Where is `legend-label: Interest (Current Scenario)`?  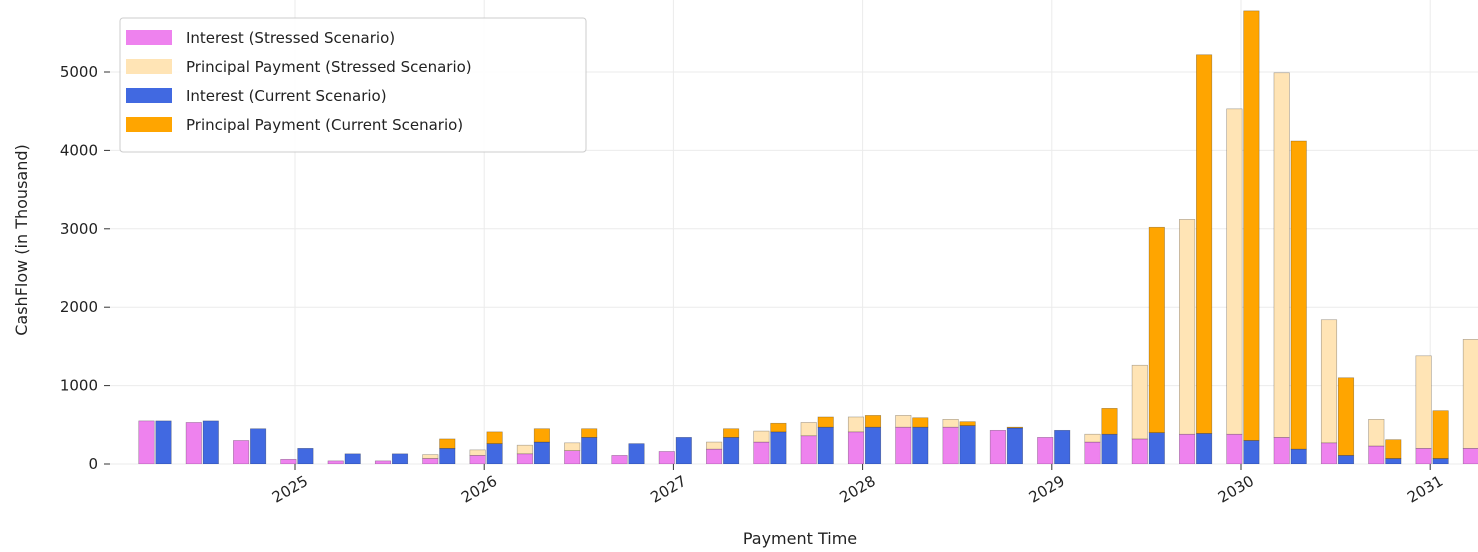
legend-label: Interest (Current Scenario) is located at coordinates (286, 96).